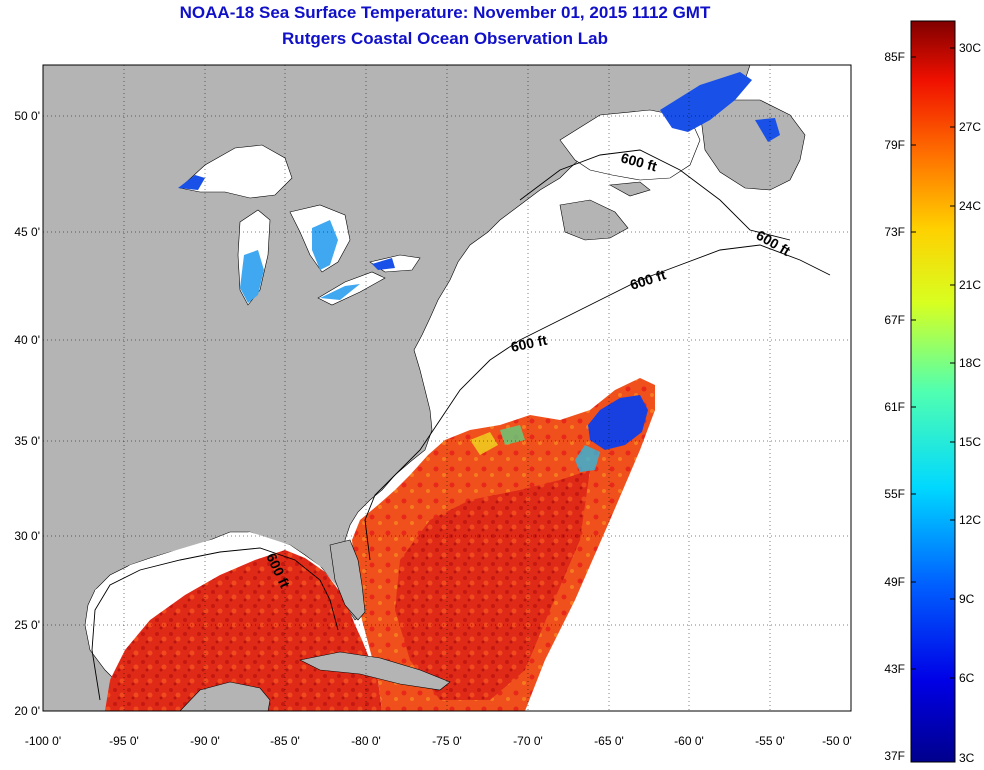  Describe the element at coordinates (894, 145) in the screenshot. I see `colorbar-f-label: 79F` at that location.